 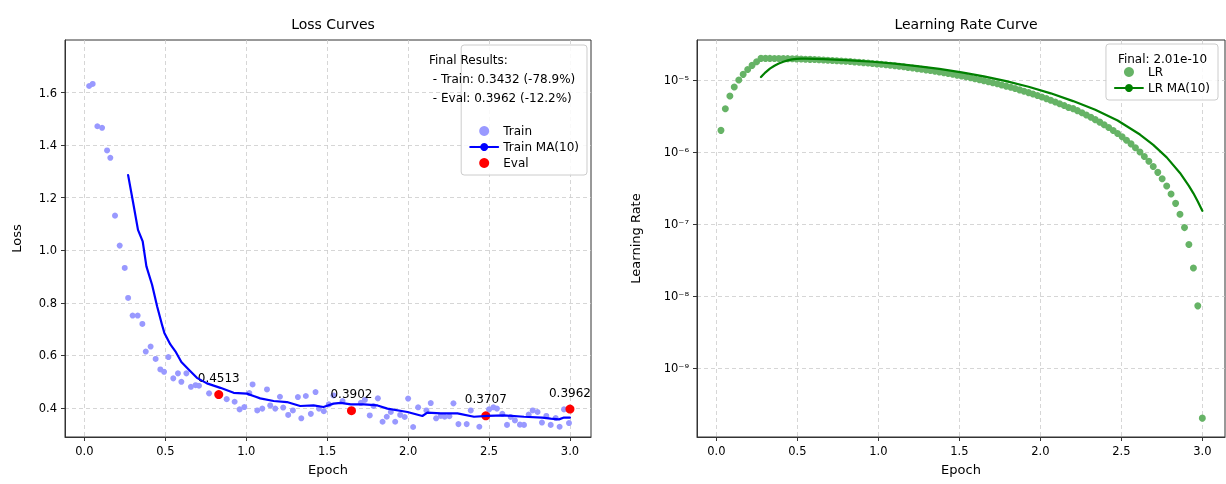 I want to click on y-tick-label: 1.2, so click(x=47, y=197).